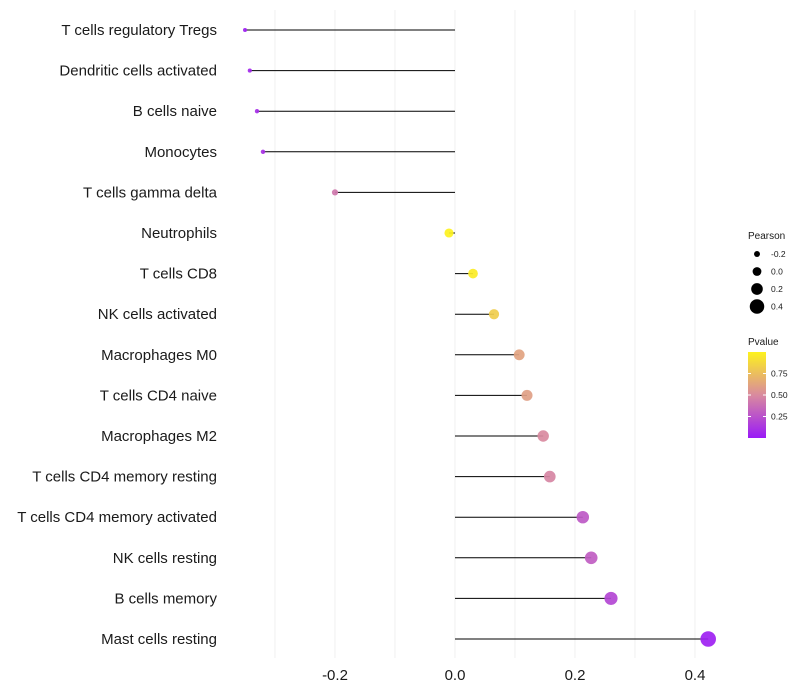 Image resolution: width=800 pixels, height=700 pixels. I want to click on legend-color-title: Pvalue, so click(763, 342).